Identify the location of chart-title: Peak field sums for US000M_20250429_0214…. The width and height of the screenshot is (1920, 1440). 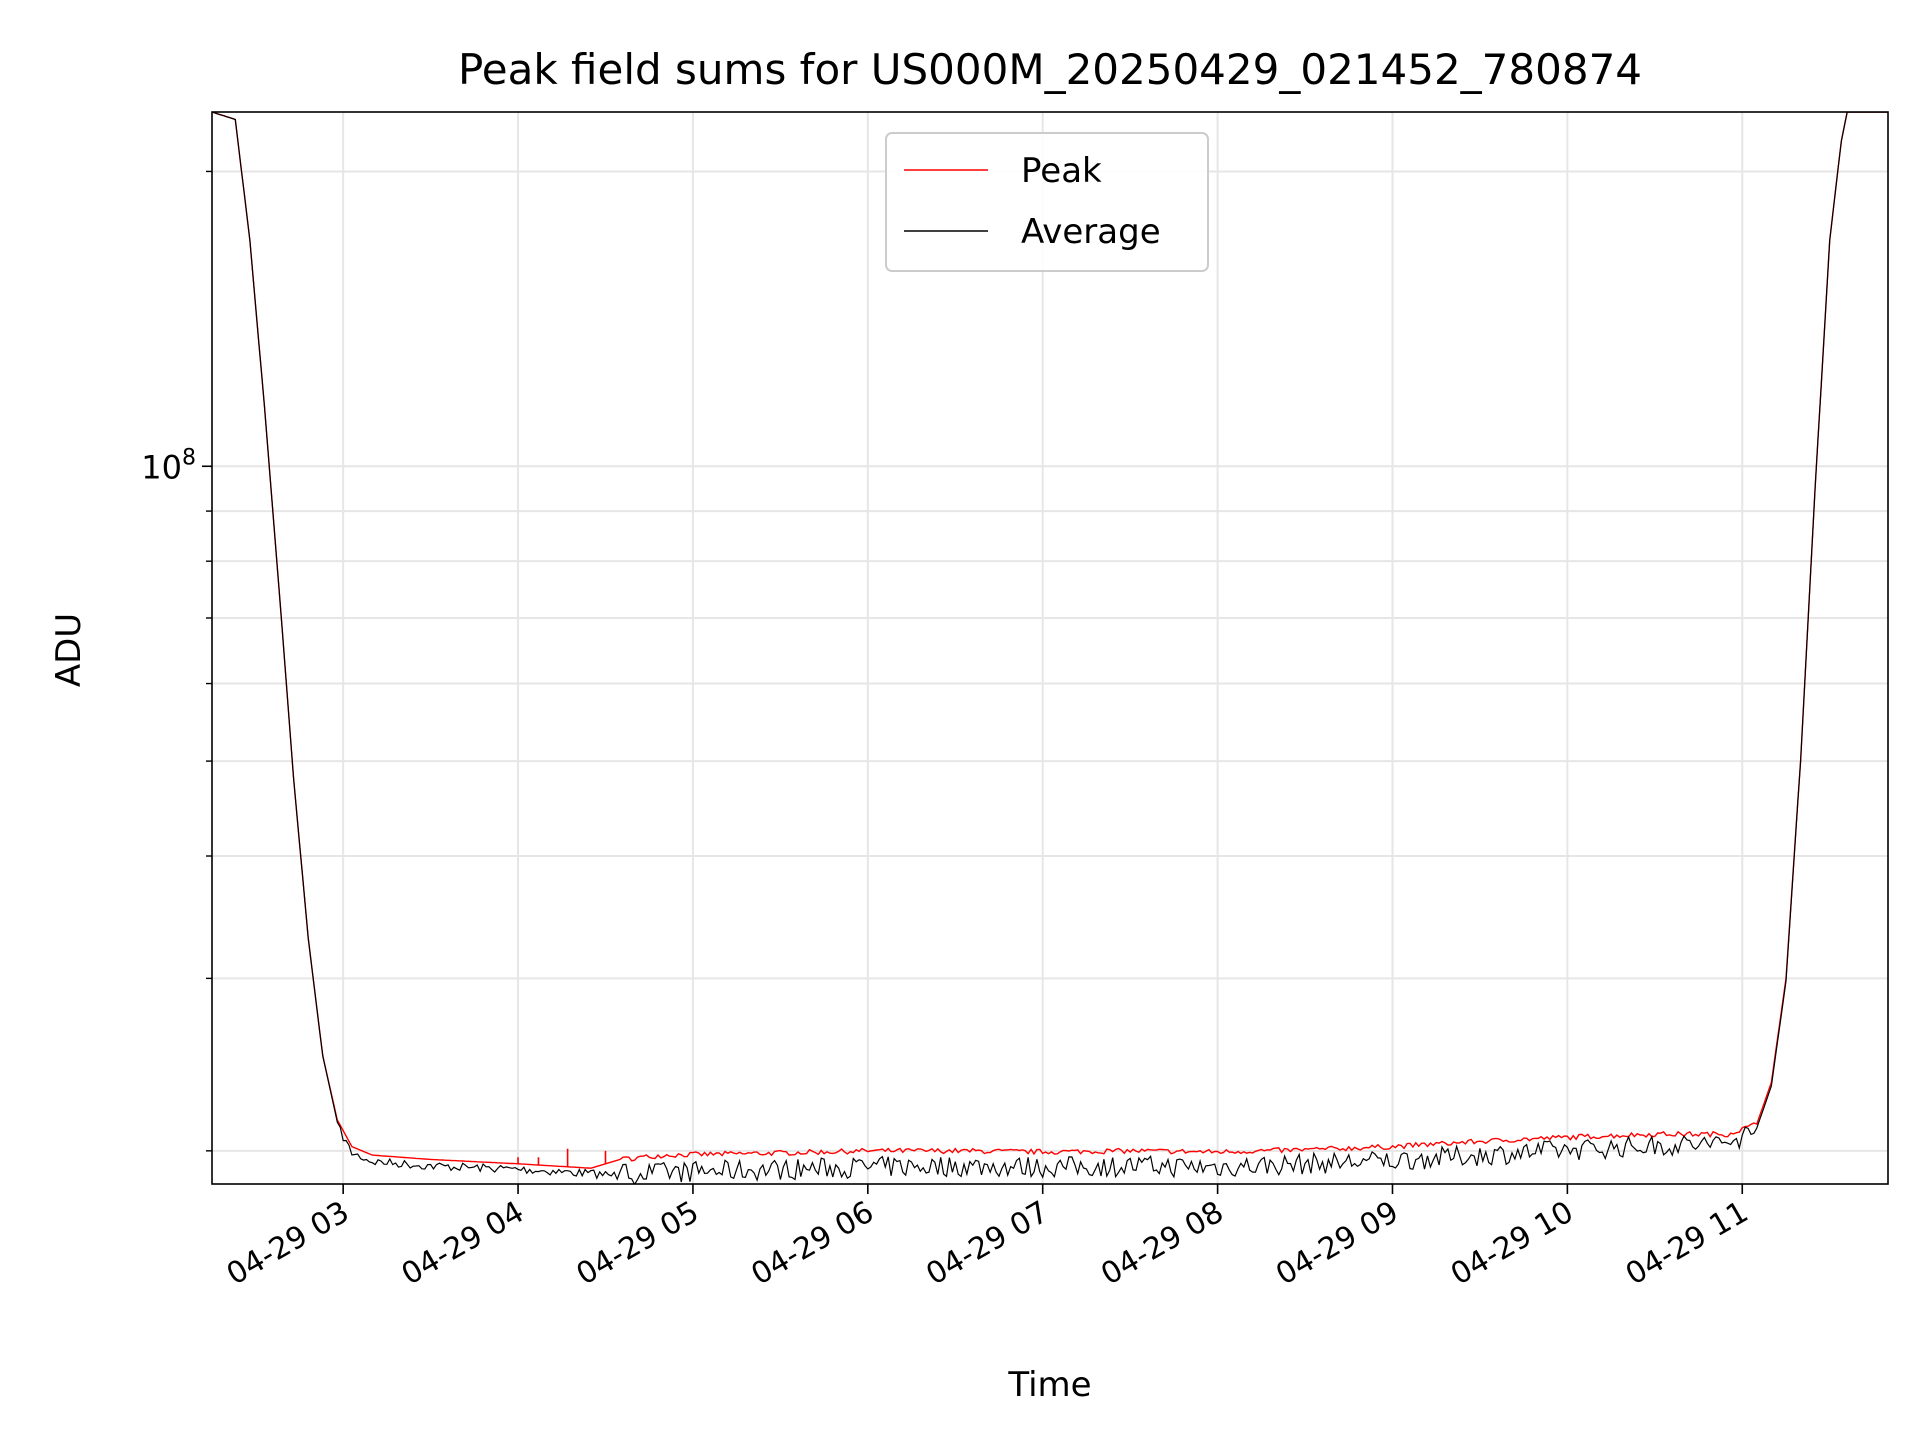
(1050, 69).